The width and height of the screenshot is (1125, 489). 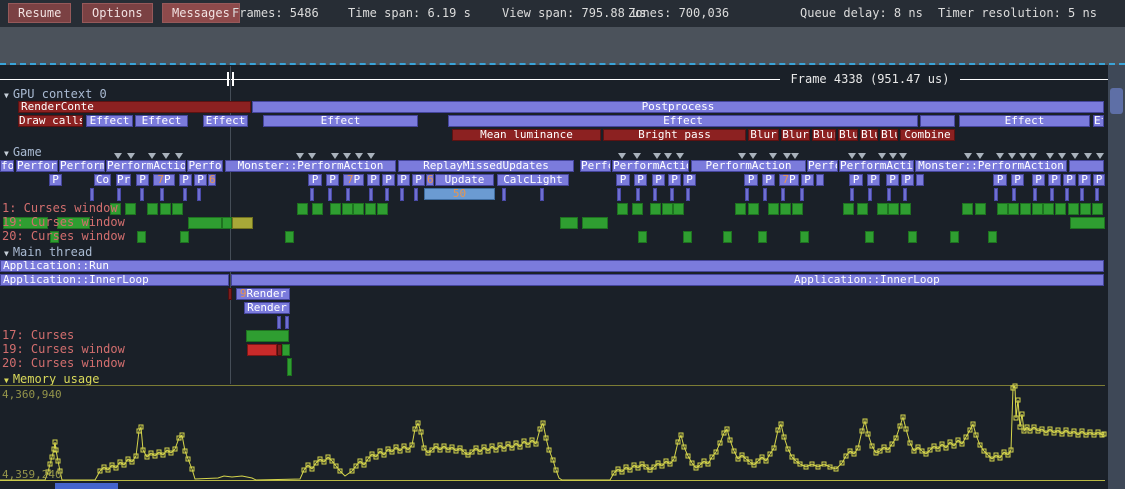 What do you see at coordinates (848, 135) in the screenshot?
I see `gpu-zone: Blur` at bounding box center [848, 135].